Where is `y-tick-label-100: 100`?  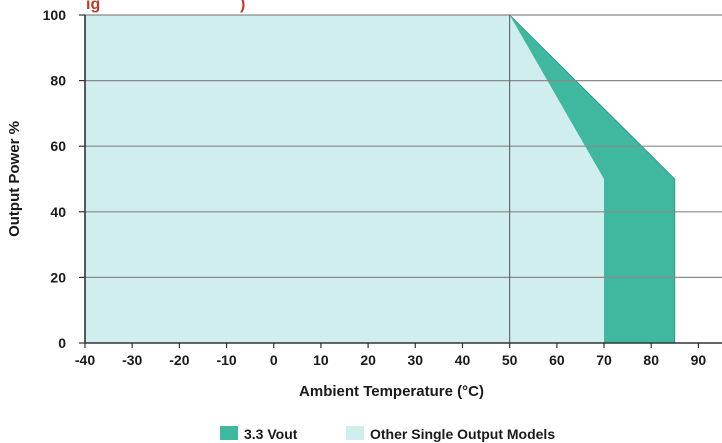 y-tick-label-100: 100 is located at coordinates (55, 15).